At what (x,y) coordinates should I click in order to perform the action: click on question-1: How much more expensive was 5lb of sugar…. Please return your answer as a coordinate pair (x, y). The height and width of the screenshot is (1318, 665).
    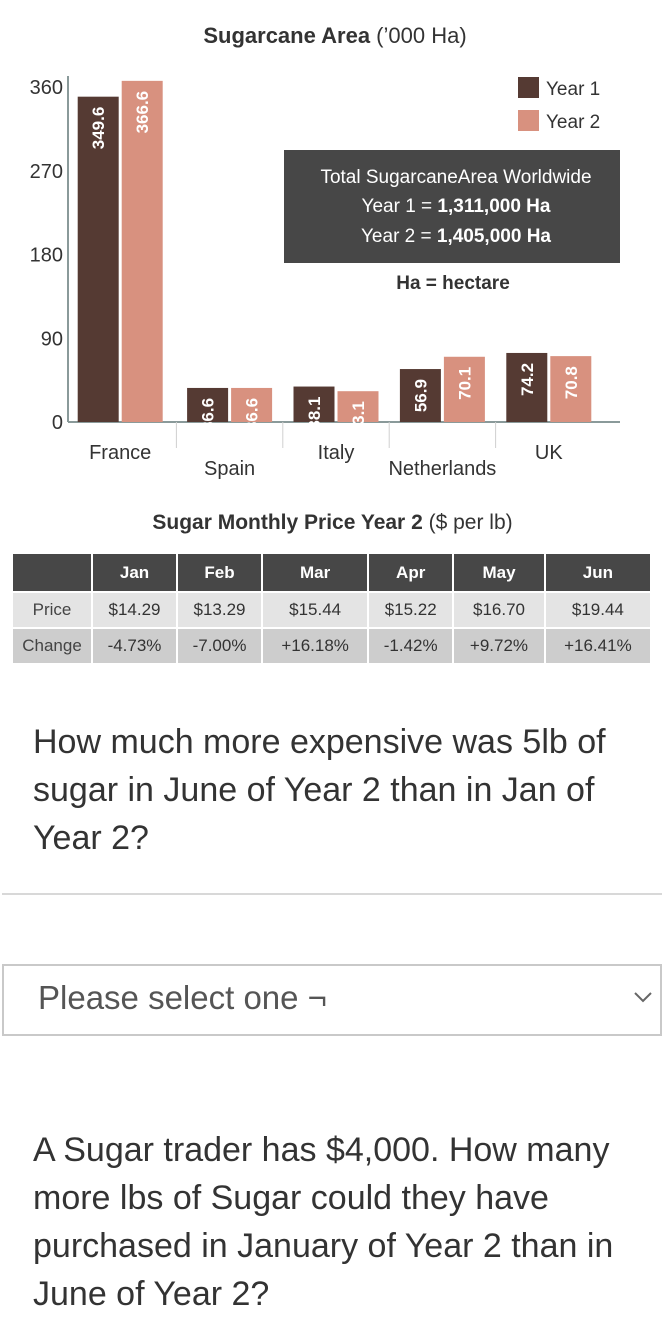
    Looking at the image, I should click on (319, 790).